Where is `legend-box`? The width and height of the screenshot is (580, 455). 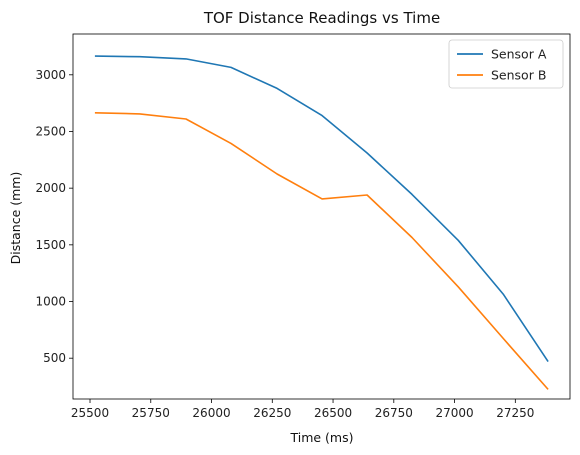
legend-box is located at coordinates (506, 64).